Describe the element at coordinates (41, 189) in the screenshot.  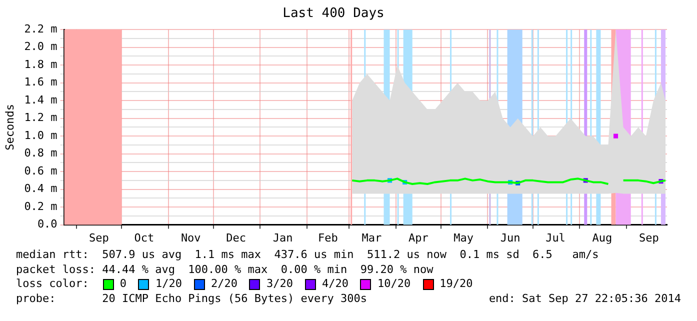
I see `y-tick-label: 0.4 m` at that location.